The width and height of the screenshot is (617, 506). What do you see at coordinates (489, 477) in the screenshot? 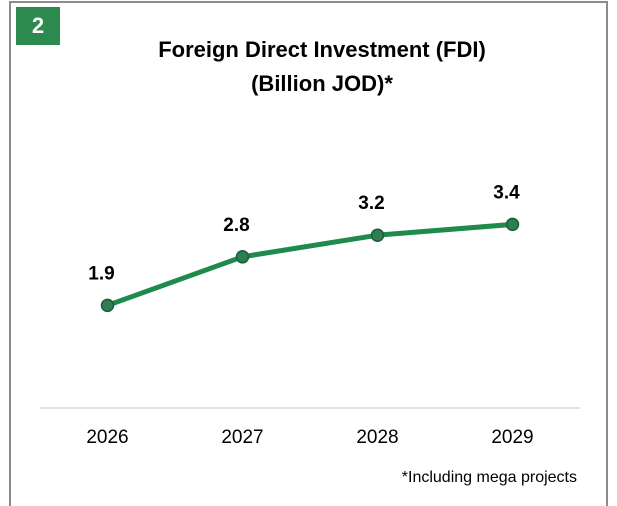
I see `annotation: *Including mega projects` at bounding box center [489, 477].